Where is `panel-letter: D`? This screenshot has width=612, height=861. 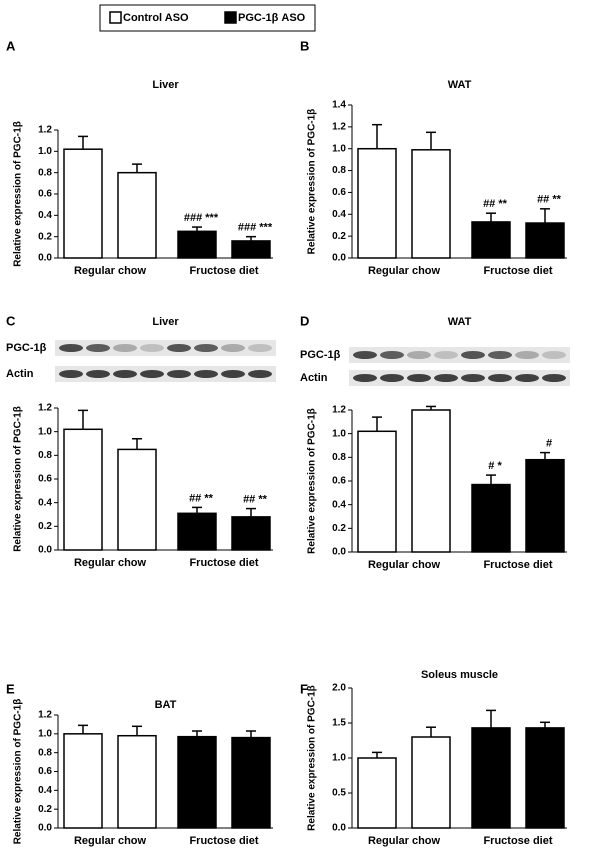 panel-letter: D is located at coordinates (304, 320).